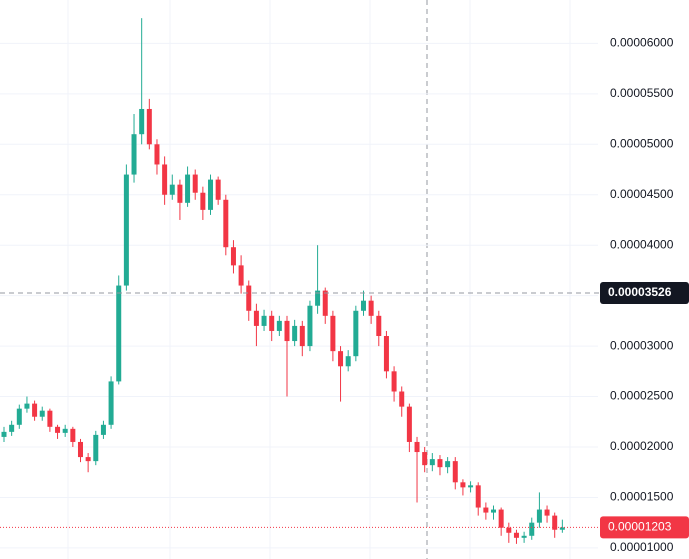 The image size is (689, 559). What do you see at coordinates (642, 345) in the screenshot?
I see `y-tick-label: 0.00003000` at bounding box center [642, 345].